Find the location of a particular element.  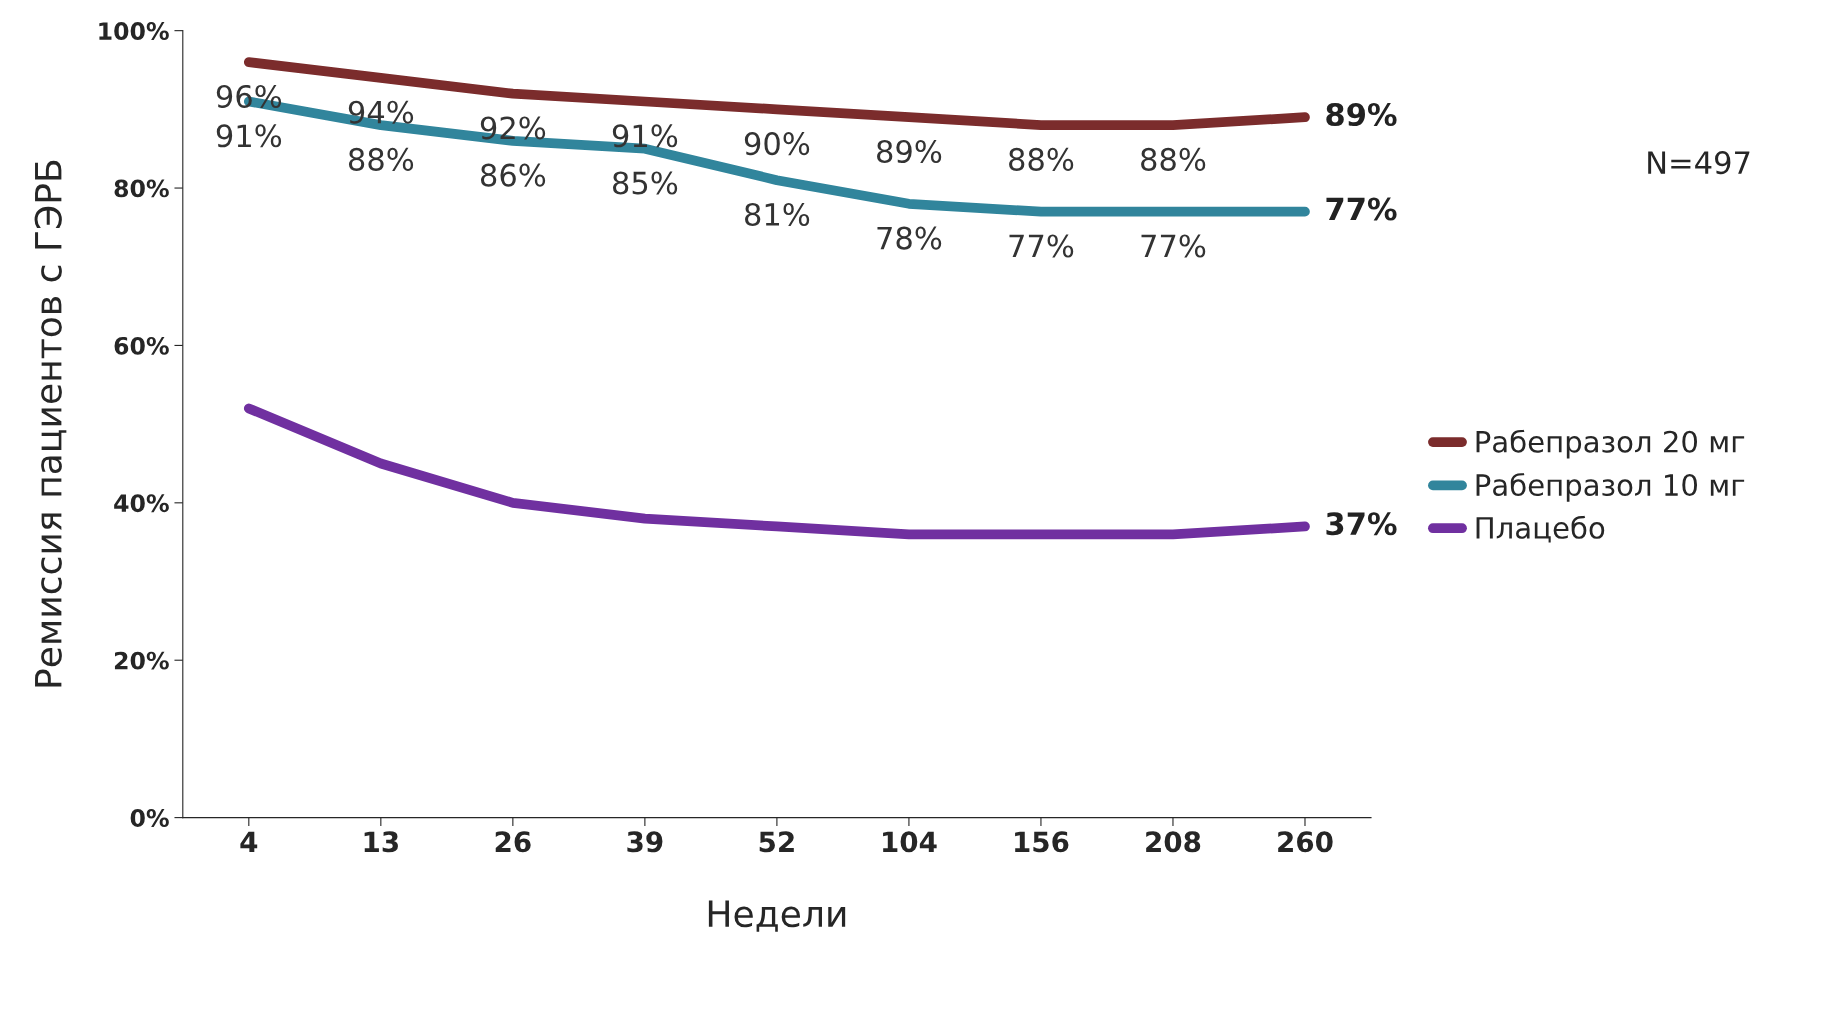

x-axis-title: Недели is located at coordinates (777, 916).